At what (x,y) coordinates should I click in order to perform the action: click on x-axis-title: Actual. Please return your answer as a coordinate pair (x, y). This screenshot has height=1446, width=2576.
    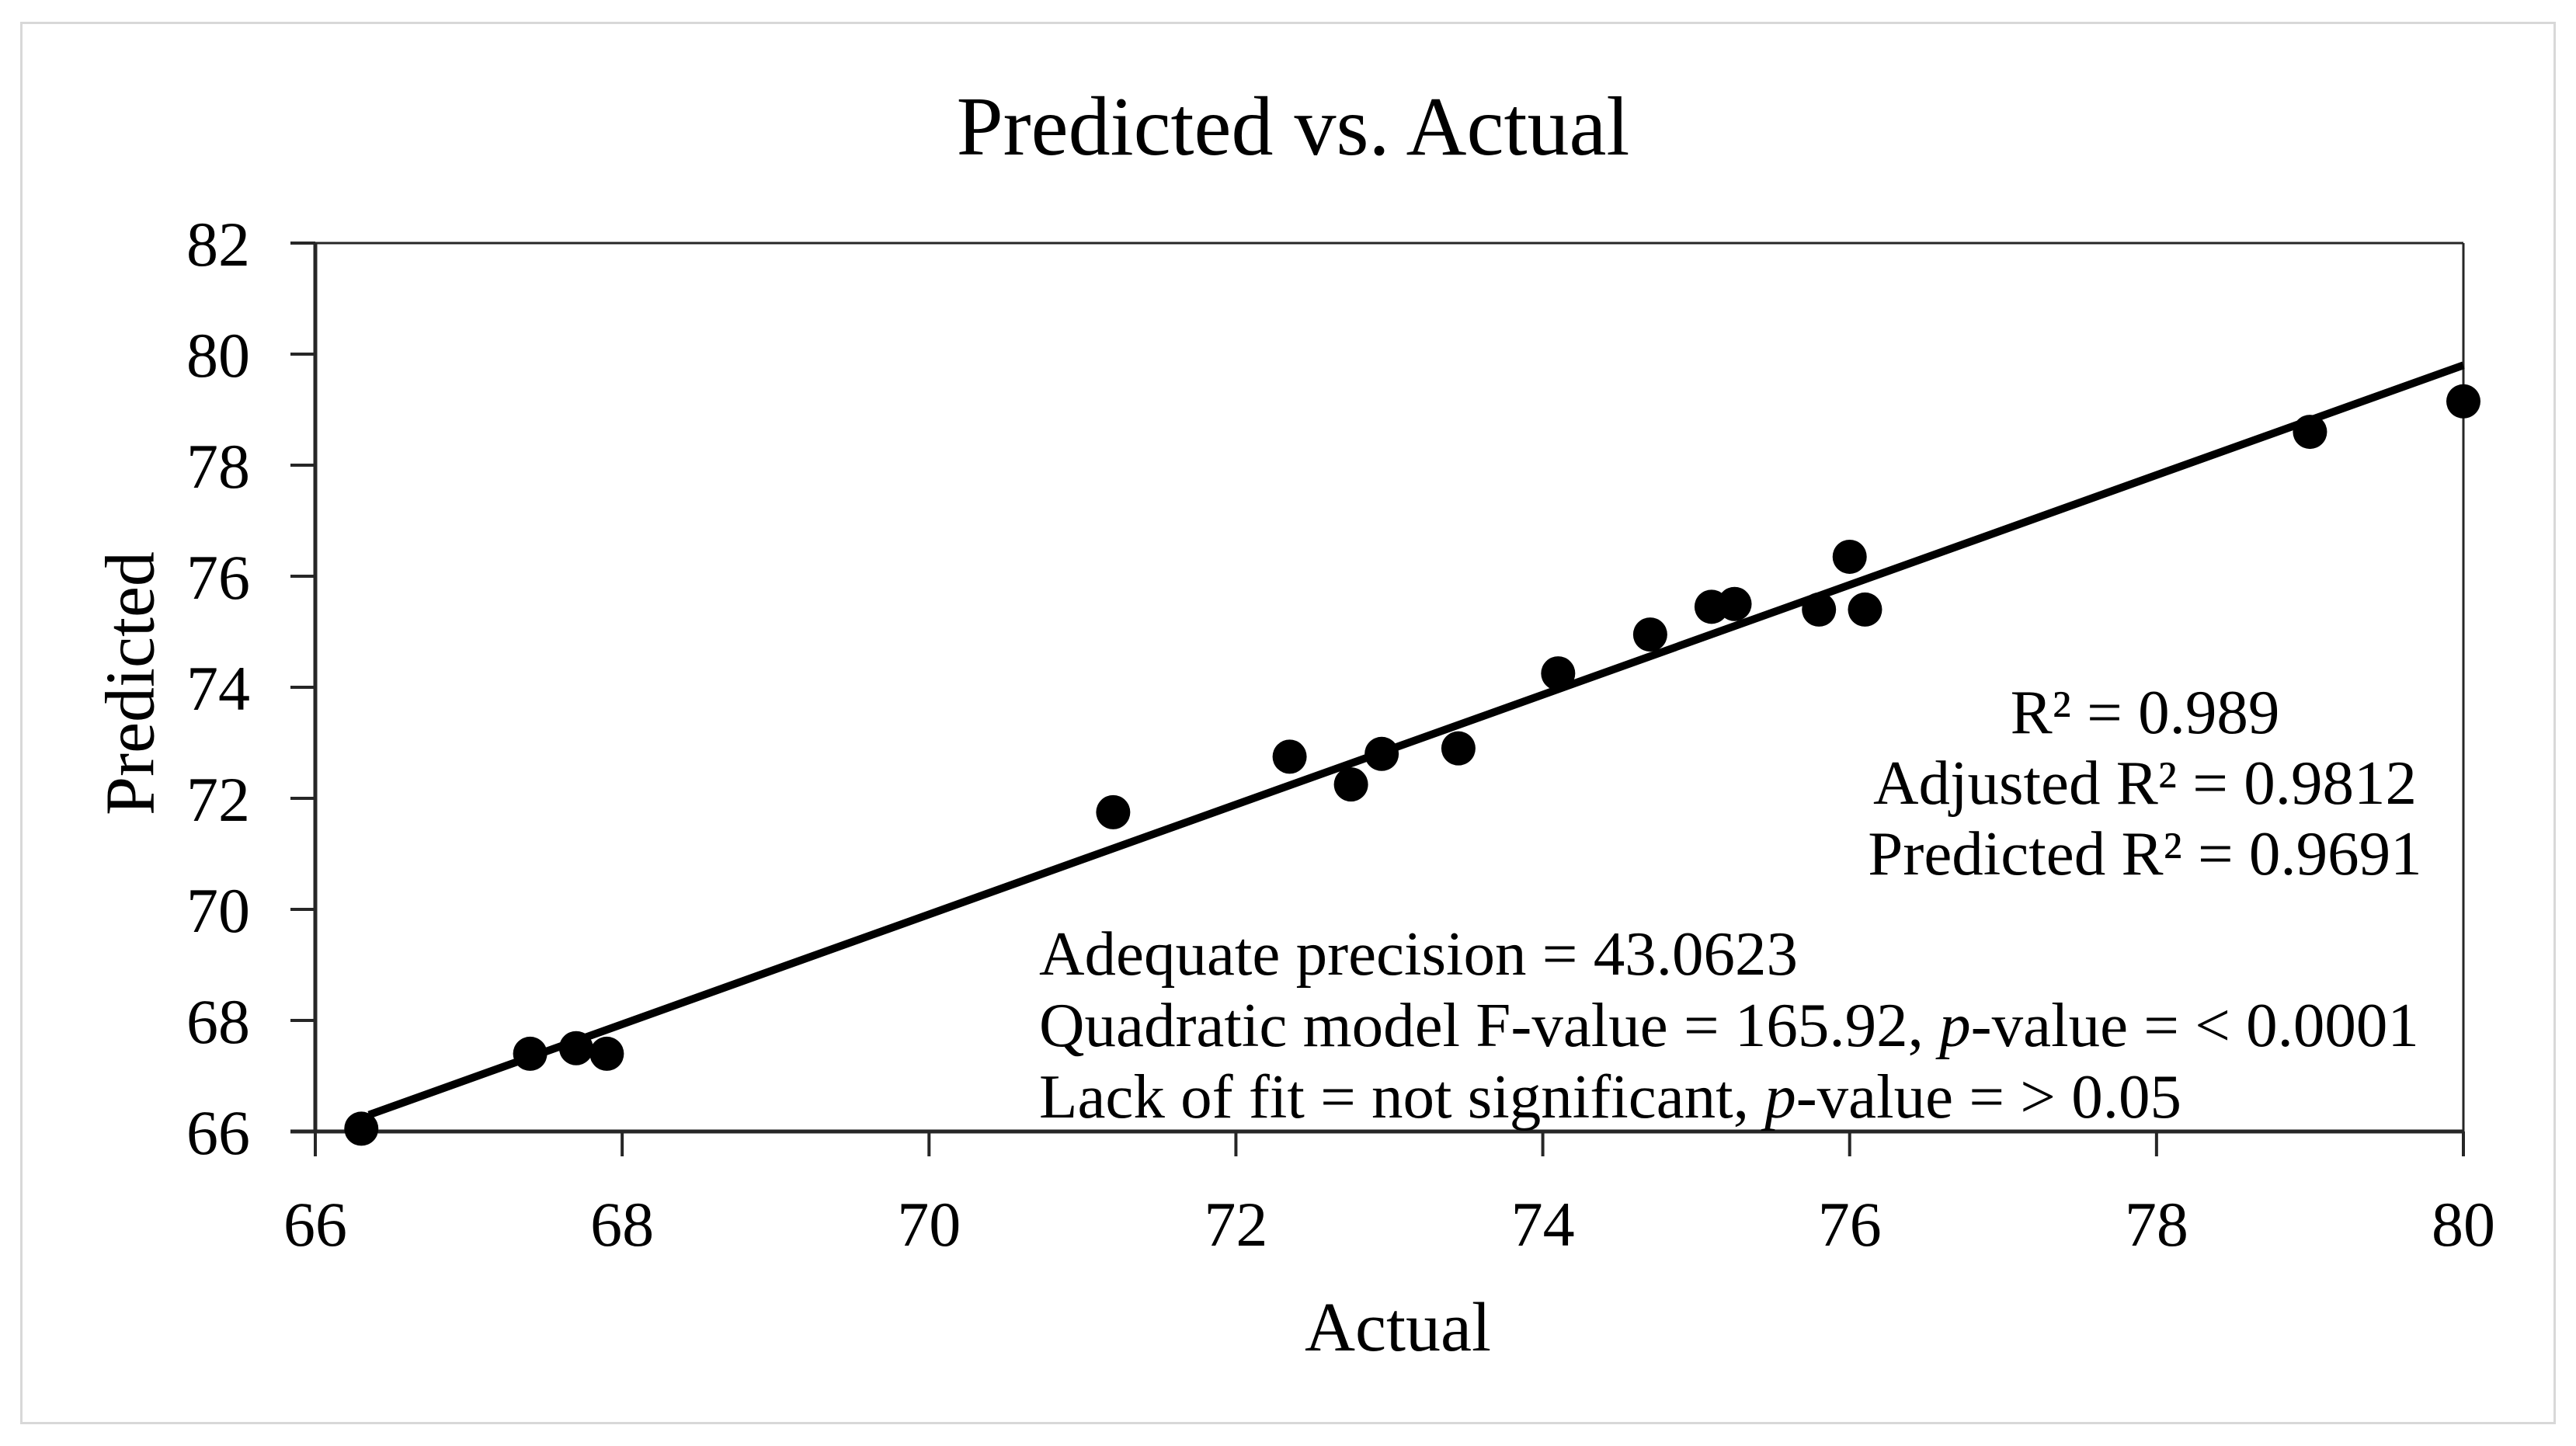
    Looking at the image, I should click on (1398, 1327).